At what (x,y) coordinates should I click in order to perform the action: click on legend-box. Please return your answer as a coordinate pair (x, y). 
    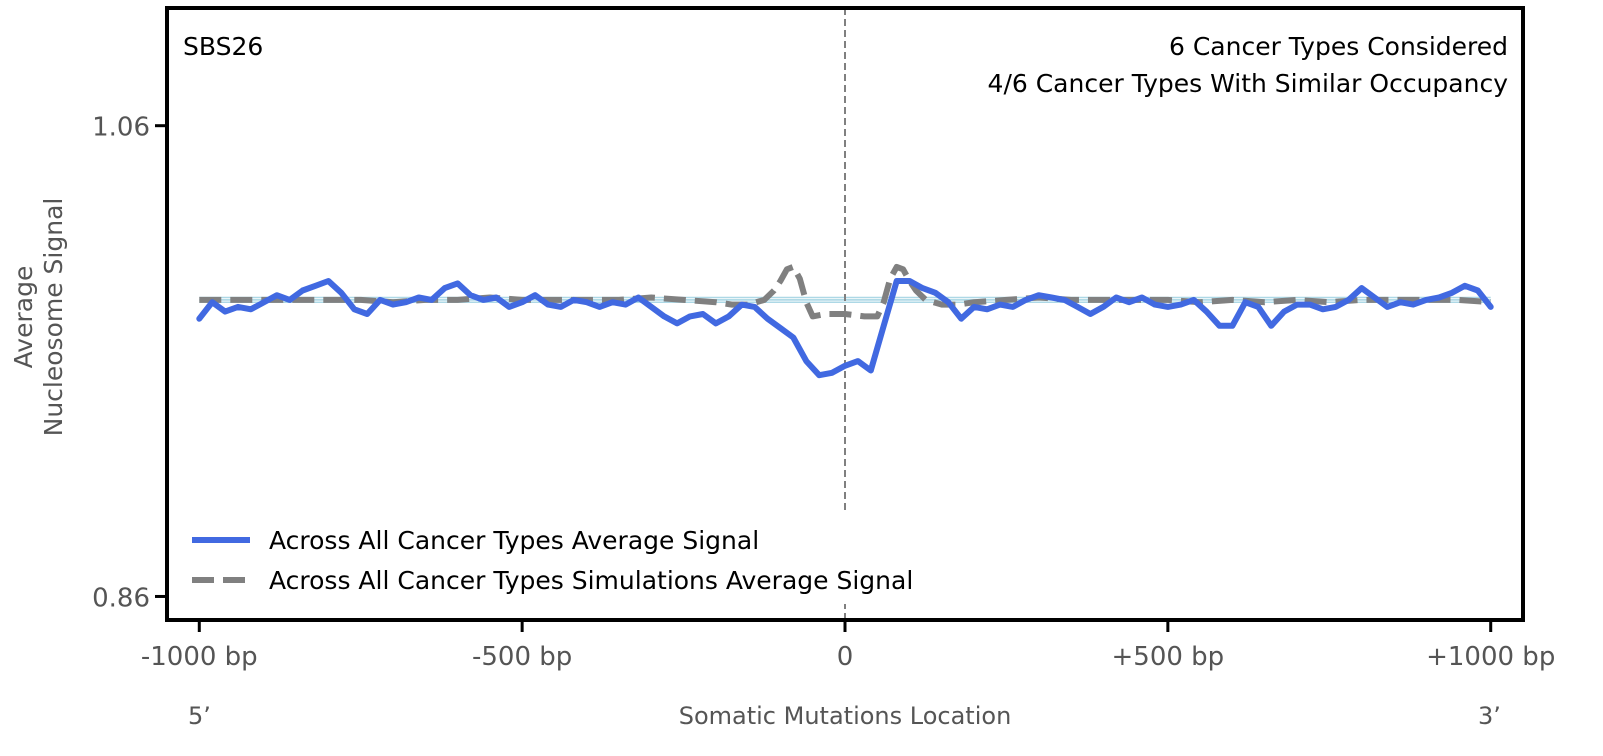
    Looking at the image, I should click on (578, 559).